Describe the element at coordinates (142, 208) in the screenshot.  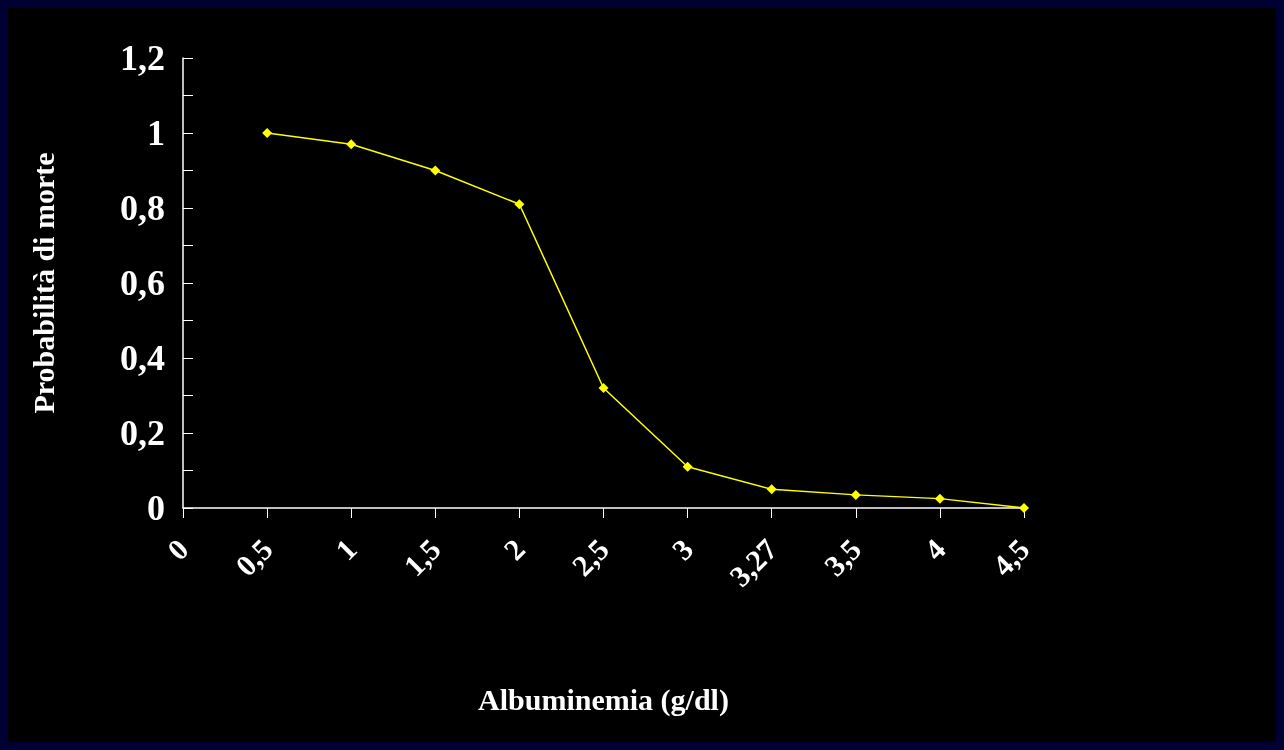
I see `y-tick-label: 0,8` at that location.